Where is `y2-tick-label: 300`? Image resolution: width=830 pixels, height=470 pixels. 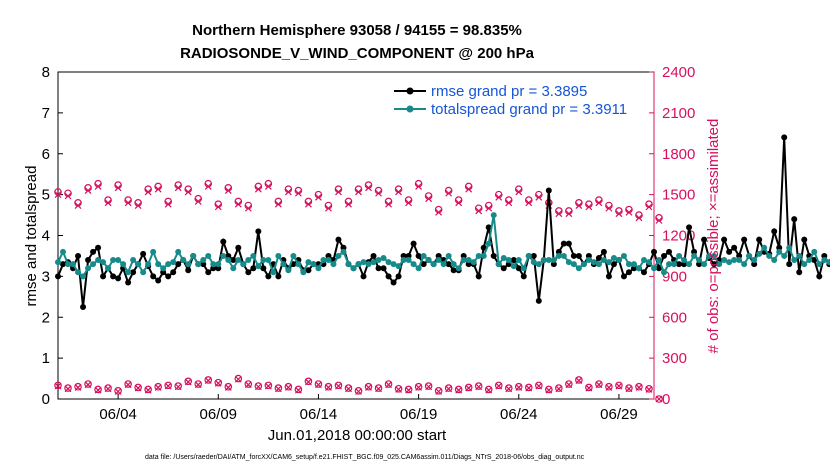
y2-tick-label: 300 is located at coordinates (674, 358).